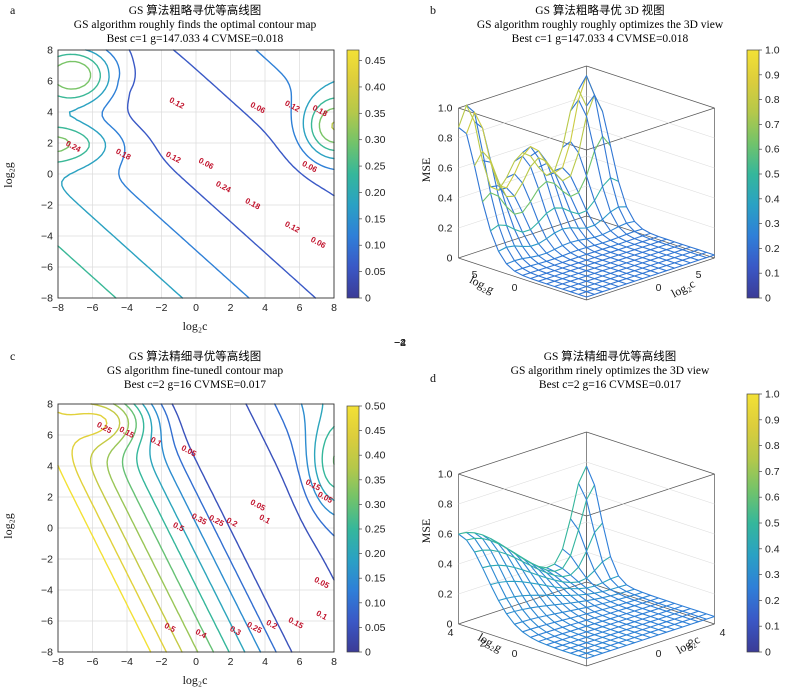 The width and height of the screenshot is (800, 691). Describe the element at coordinates (47, 653) in the screenshot. I see `y-tick-label: −8` at that location.